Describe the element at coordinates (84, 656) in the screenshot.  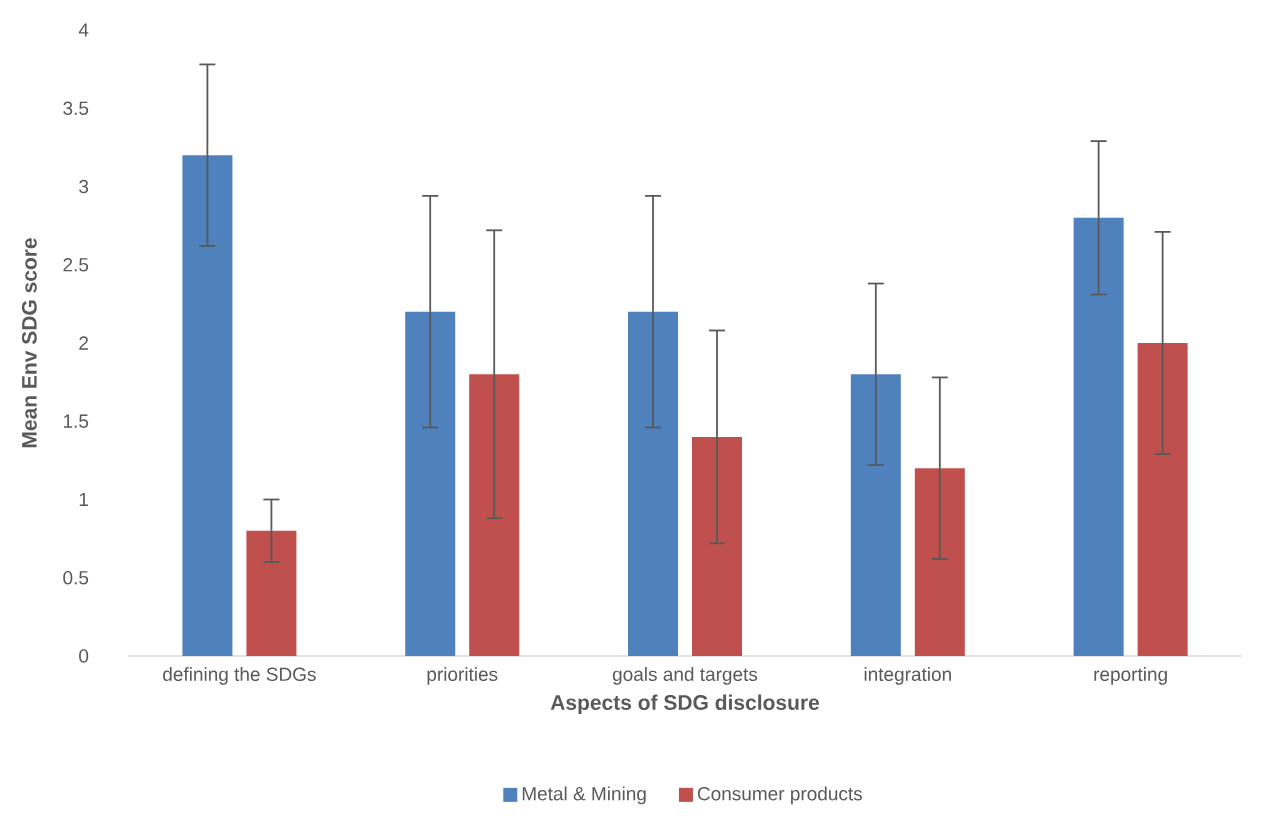
I see `y-tick-label: 0` at that location.